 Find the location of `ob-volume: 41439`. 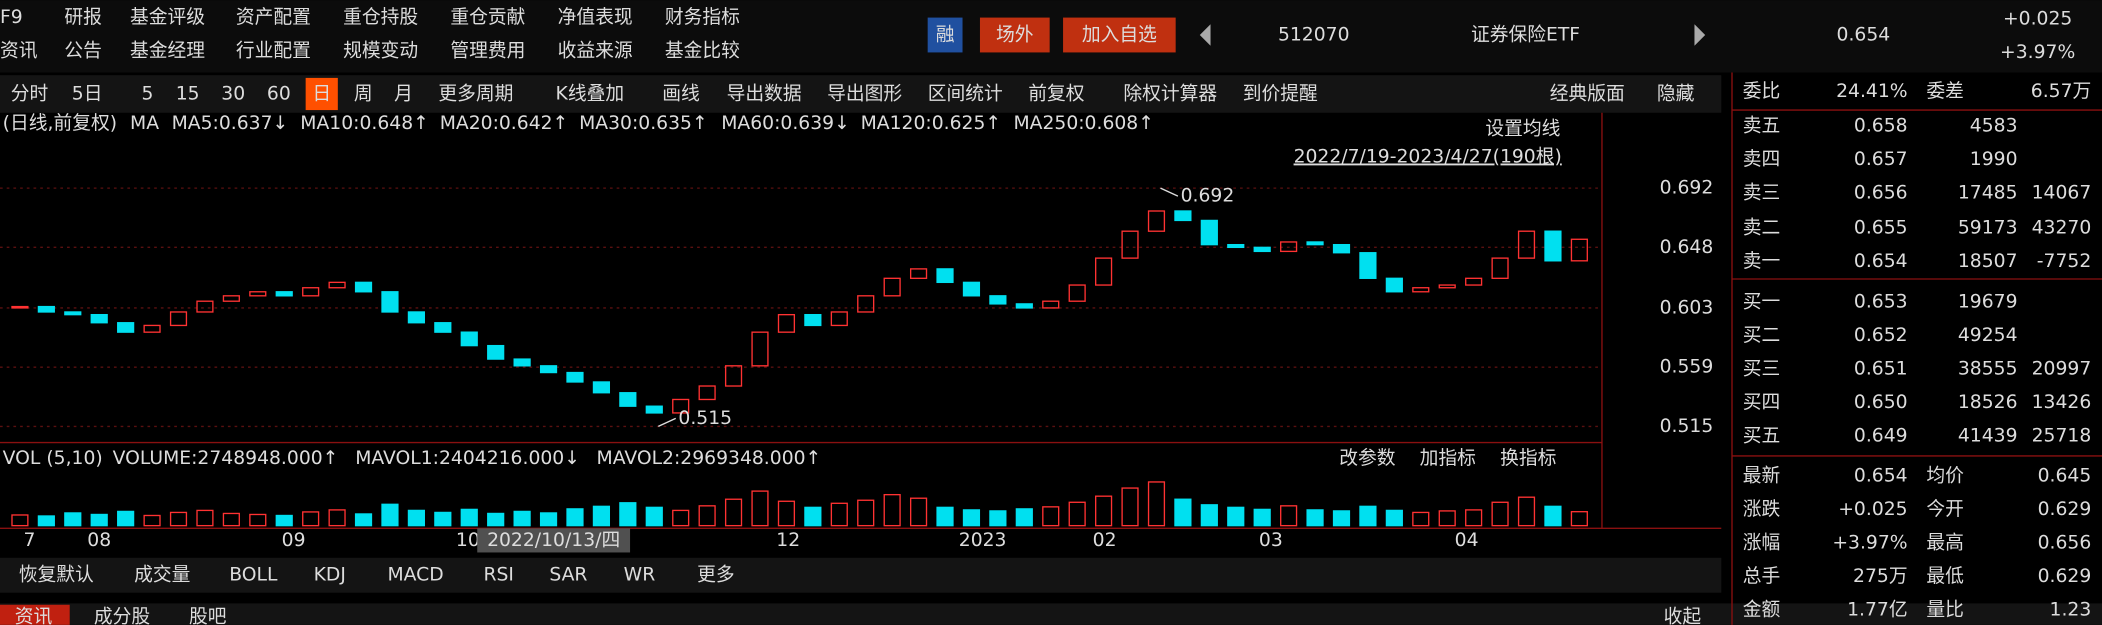

ob-volume: 41439 is located at coordinates (1988, 435).